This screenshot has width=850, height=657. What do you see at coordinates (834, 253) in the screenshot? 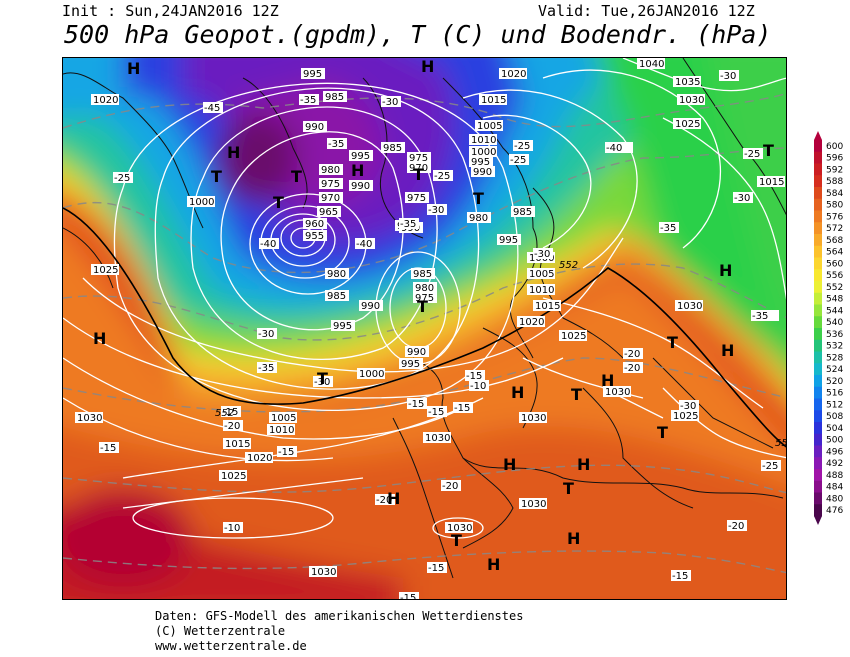
I see `colorbar-label: 564` at bounding box center [834, 253].